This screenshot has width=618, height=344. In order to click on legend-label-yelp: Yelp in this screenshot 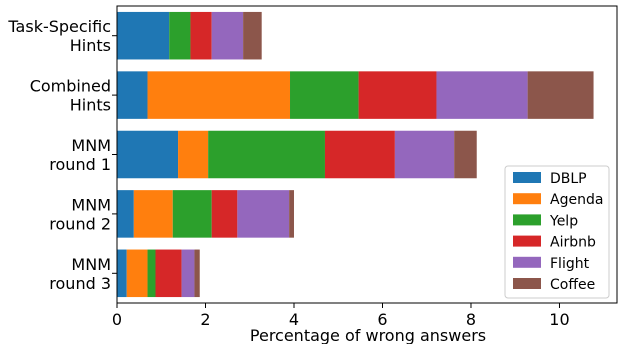, I will do `click(563, 221)`.